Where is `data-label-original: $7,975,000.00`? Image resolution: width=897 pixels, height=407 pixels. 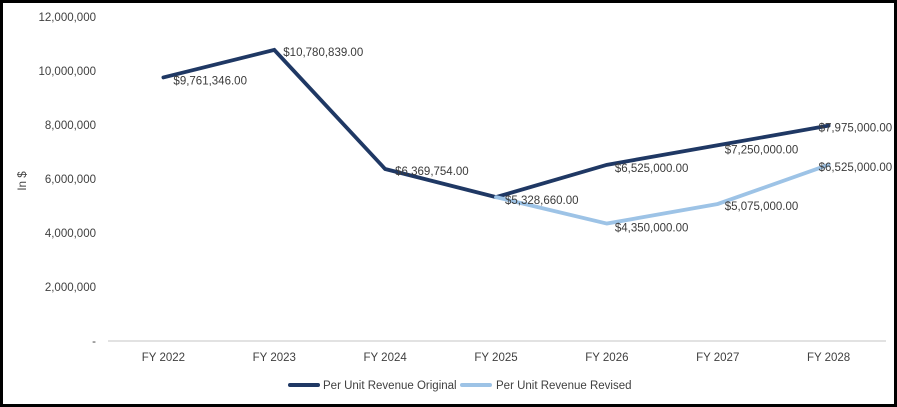 data-label-original: $7,975,000.00 is located at coordinates (856, 129).